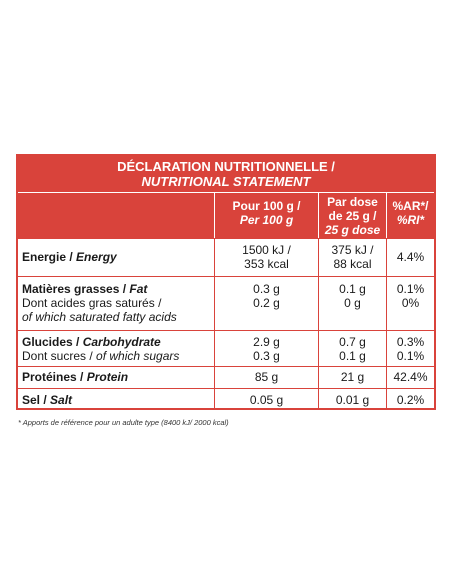  Describe the element at coordinates (226, 166) in the screenshot. I see `title-fr: DÉCLARATION NUTRITIONNELLE /` at that location.